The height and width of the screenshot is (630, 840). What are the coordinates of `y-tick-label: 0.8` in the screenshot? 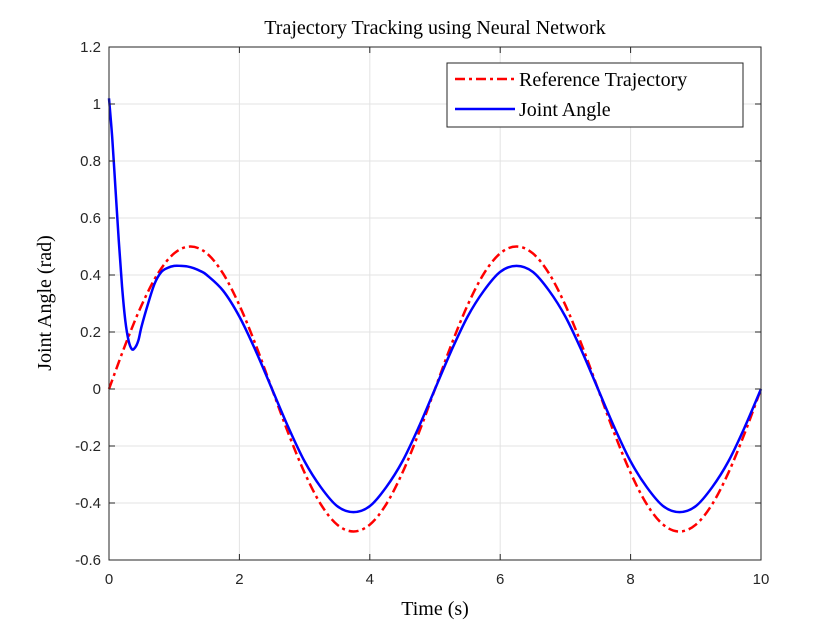 It's located at (90, 161).